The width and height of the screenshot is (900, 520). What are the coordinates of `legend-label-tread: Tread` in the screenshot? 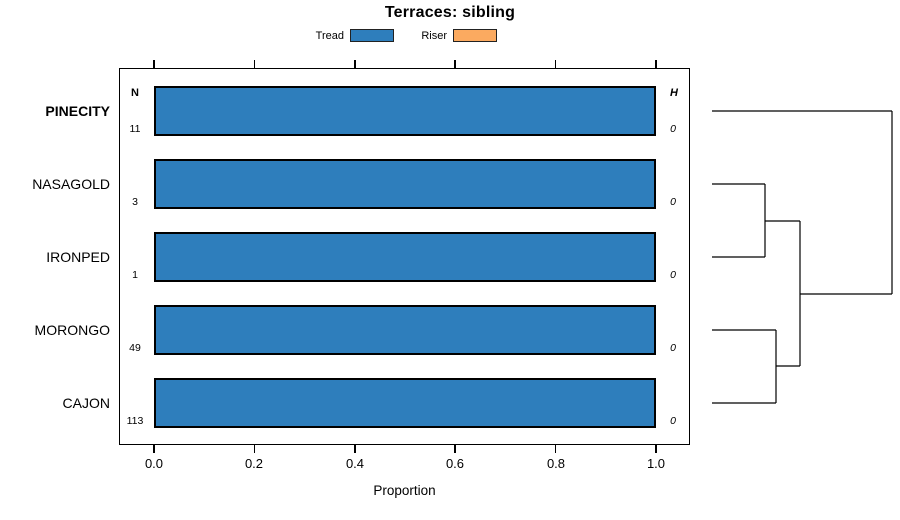 It's located at (329, 36).